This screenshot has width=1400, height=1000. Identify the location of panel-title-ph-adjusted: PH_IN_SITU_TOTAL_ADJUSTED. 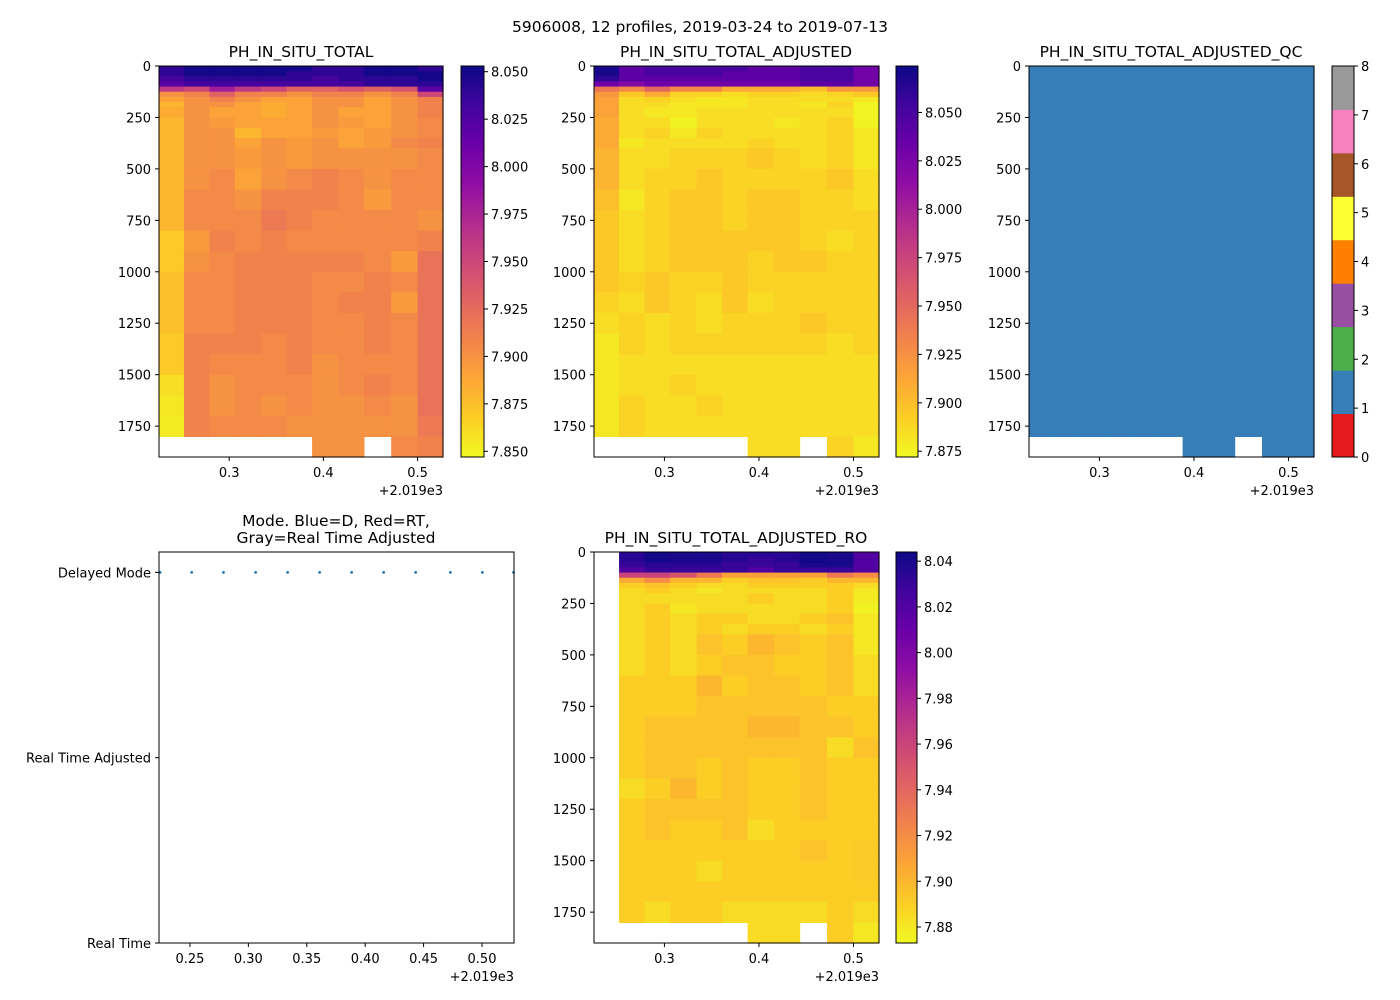
(736, 52).